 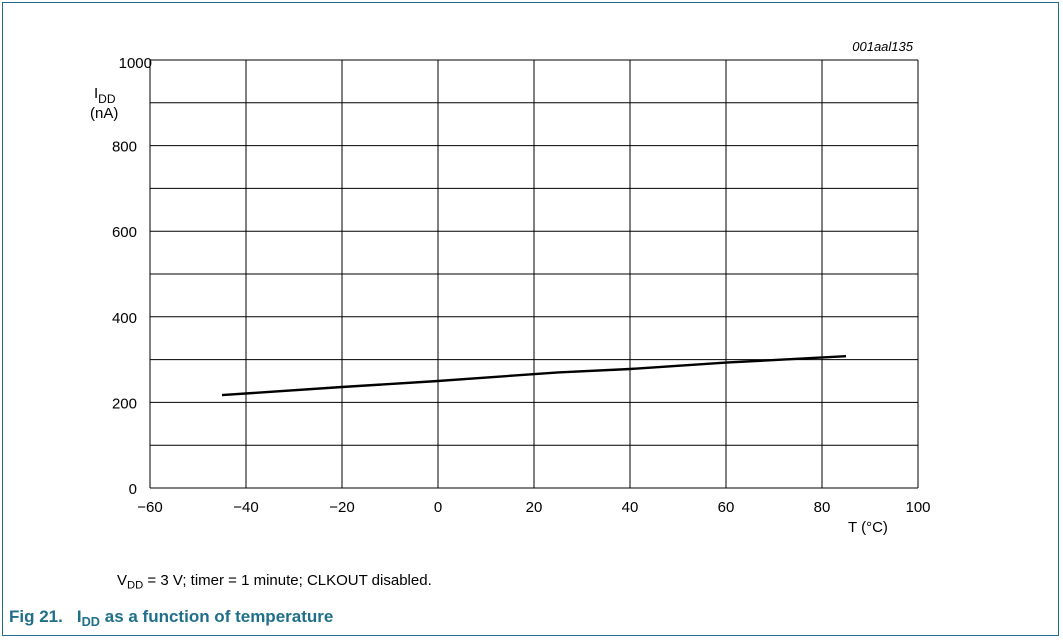 I want to click on y-tick-label: 400, so click(x=124, y=318).